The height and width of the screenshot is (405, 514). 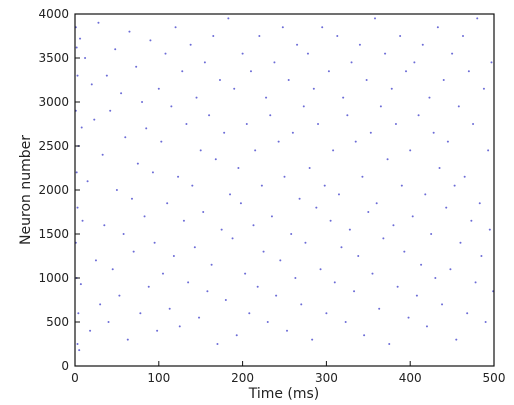 I want to click on y-tick-label: 2500, so click(x=53, y=146).